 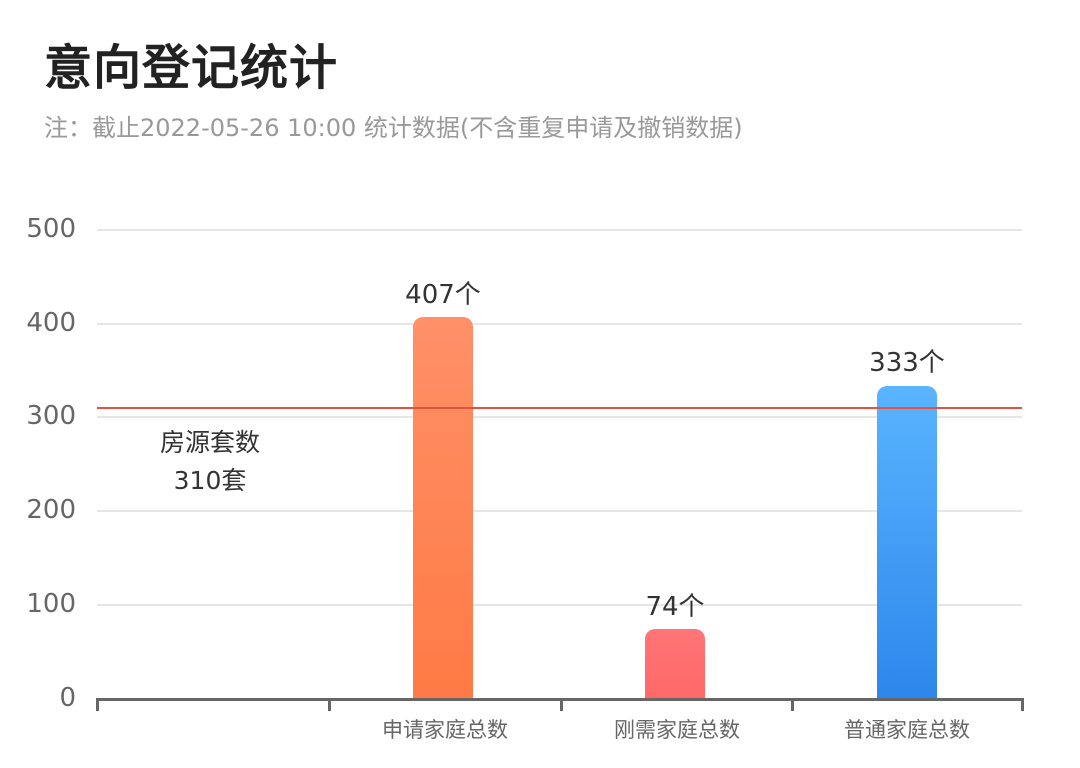 What do you see at coordinates (443, 508) in the screenshot?
I see `bar-applicant-households` at bounding box center [443, 508].